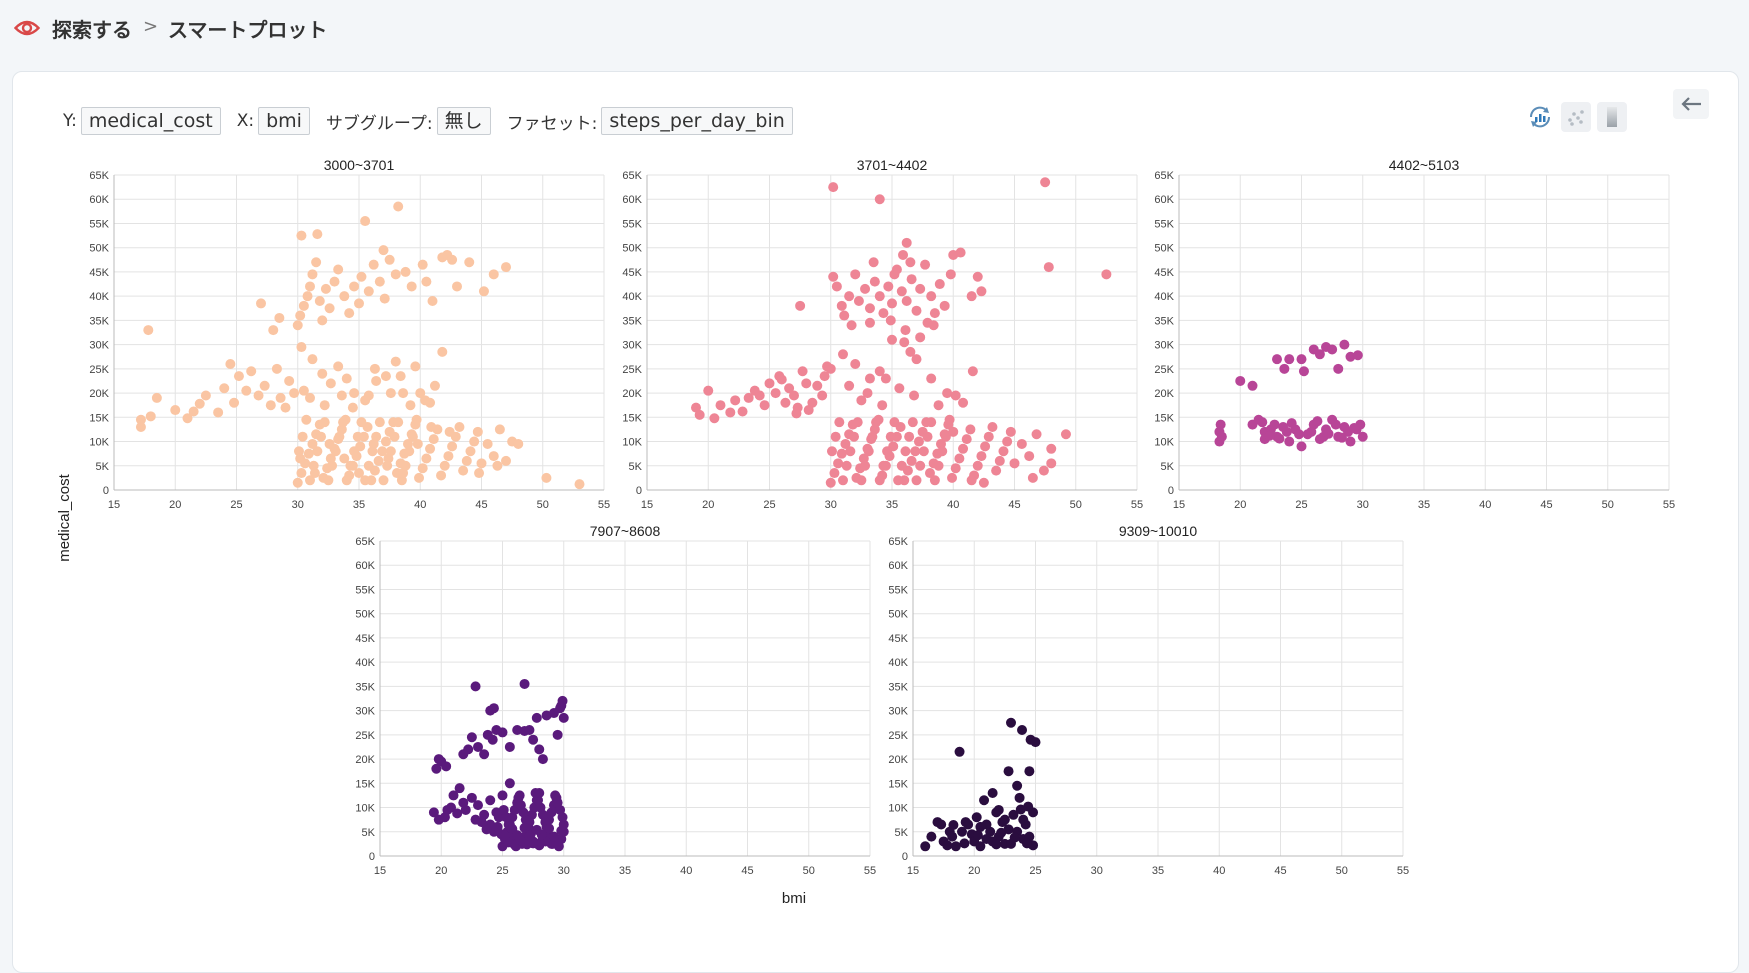 The height and width of the screenshot is (973, 1749). I want to click on y-tick-label: 25K, so click(365, 736).